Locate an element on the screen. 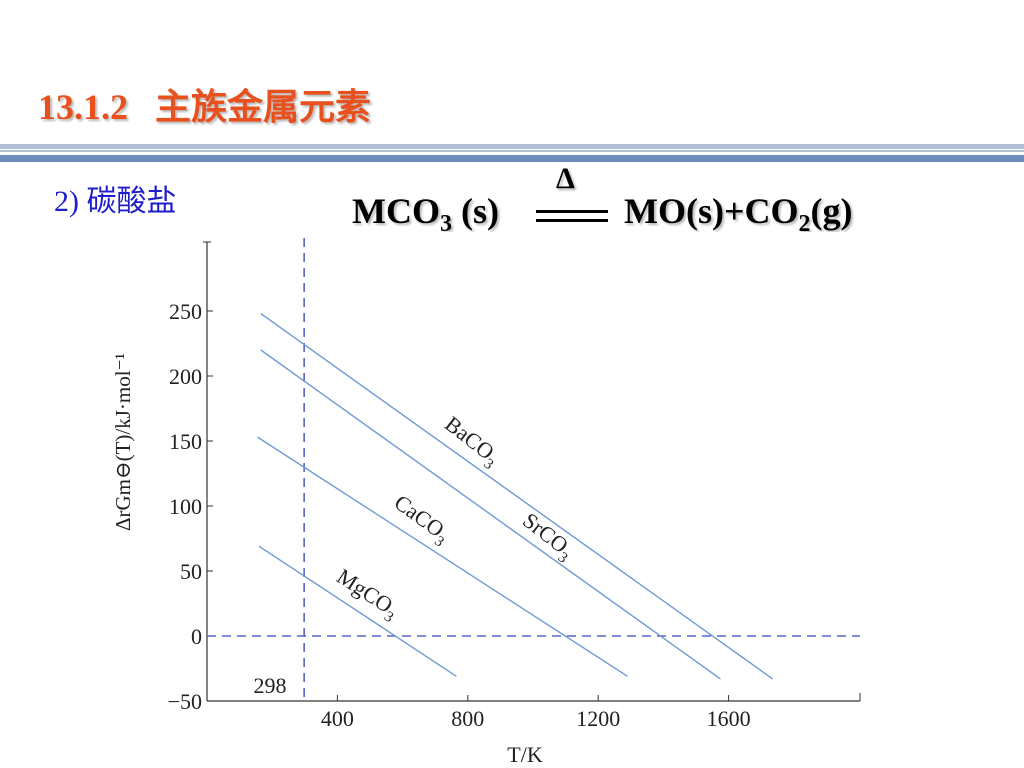  y-axis-label: ΔrGm⊖(T)/kJ·mol⁻¹ is located at coordinates (123, 442).